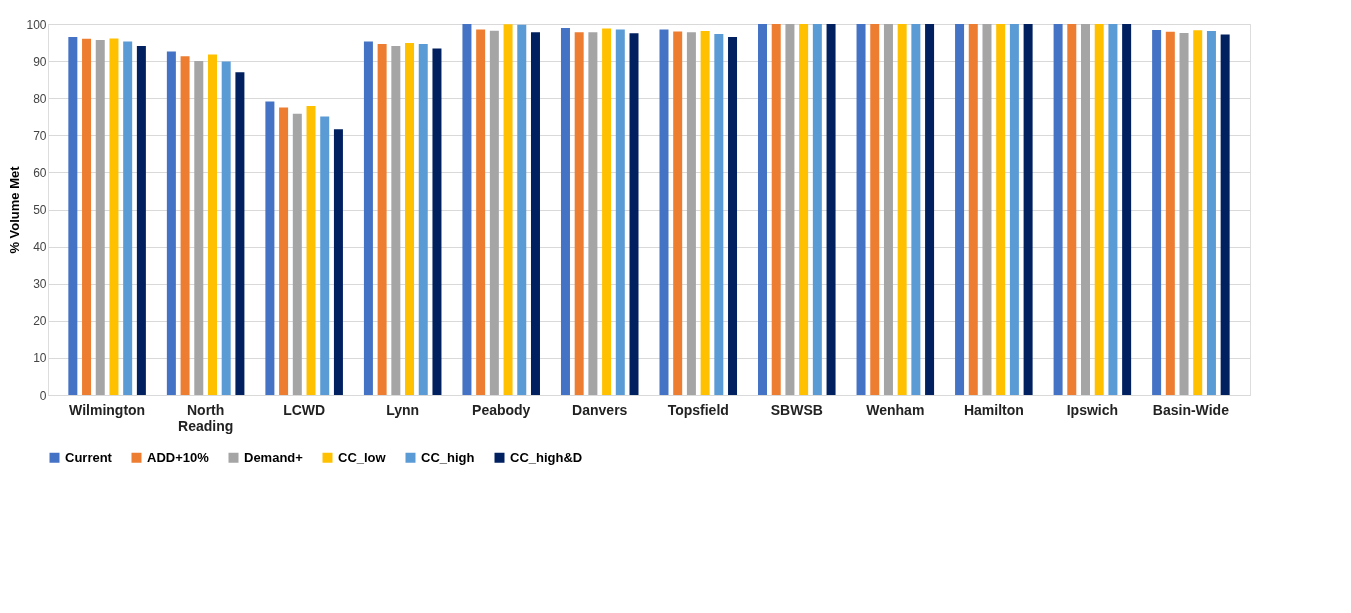 This screenshot has width=1351, height=613. I want to click on legend-label: CC_high, so click(448, 457).